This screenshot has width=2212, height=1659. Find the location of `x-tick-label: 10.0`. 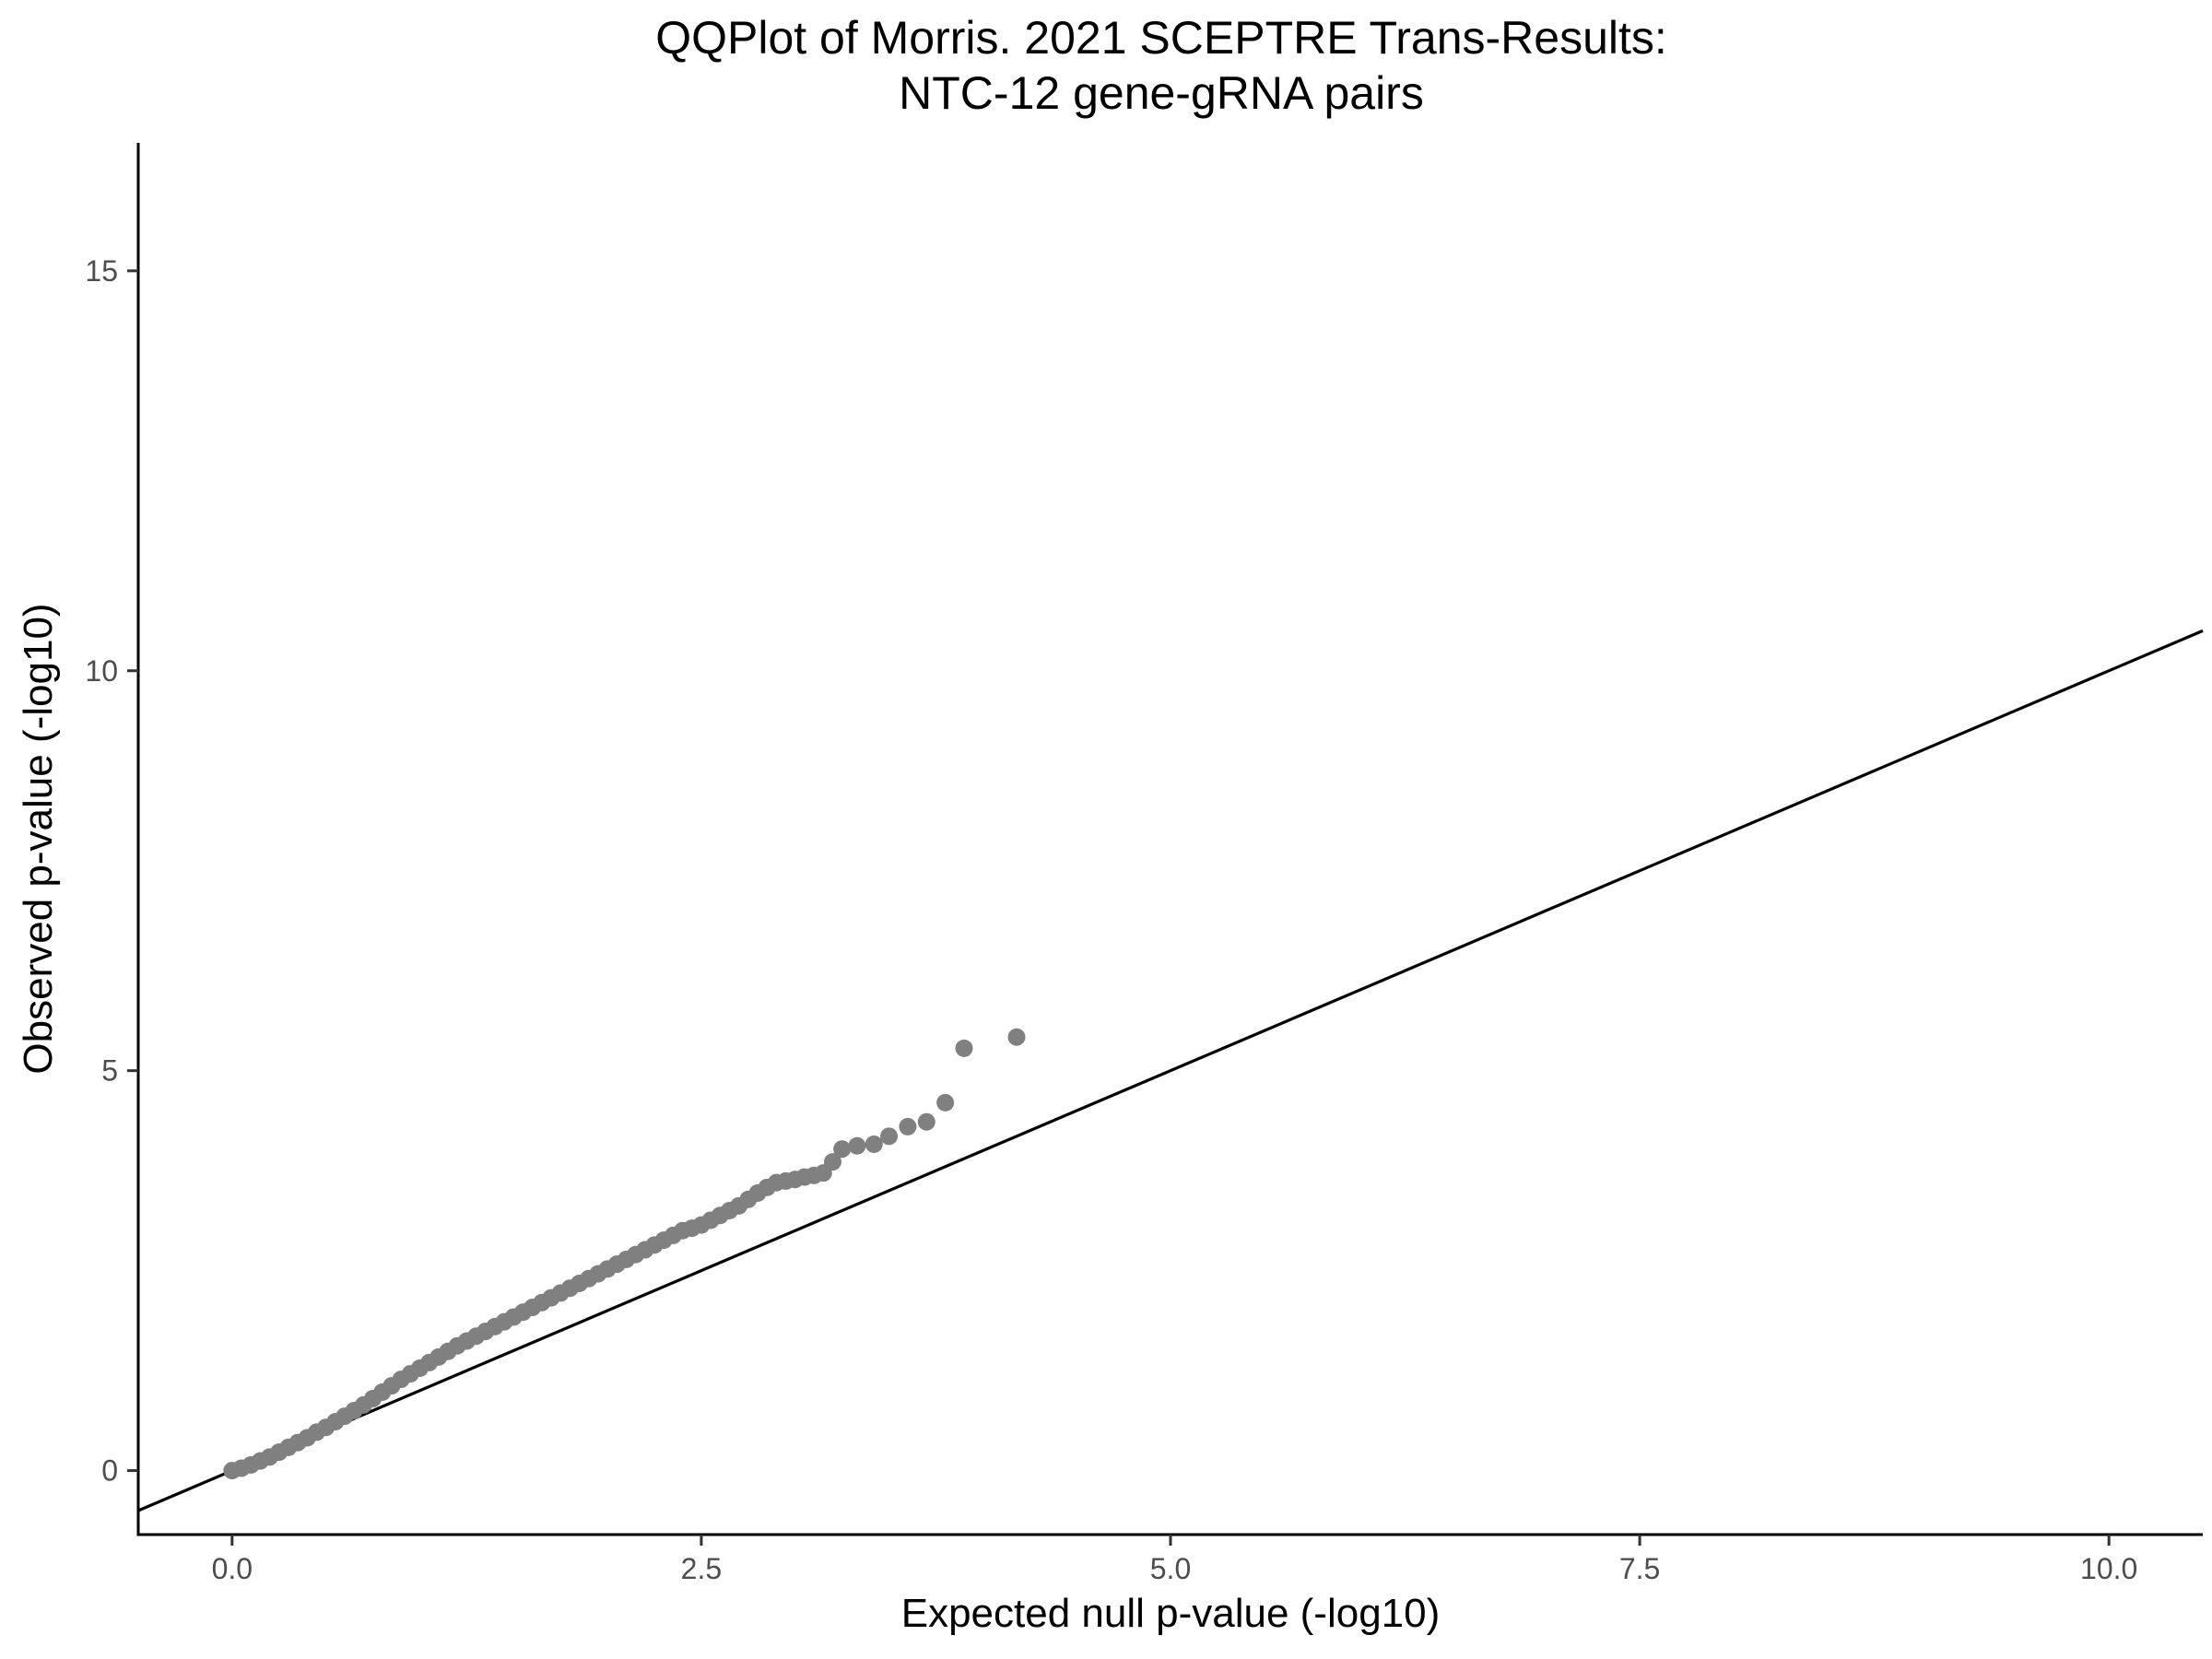

x-tick-label: 10.0 is located at coordinates (2108, 1568).